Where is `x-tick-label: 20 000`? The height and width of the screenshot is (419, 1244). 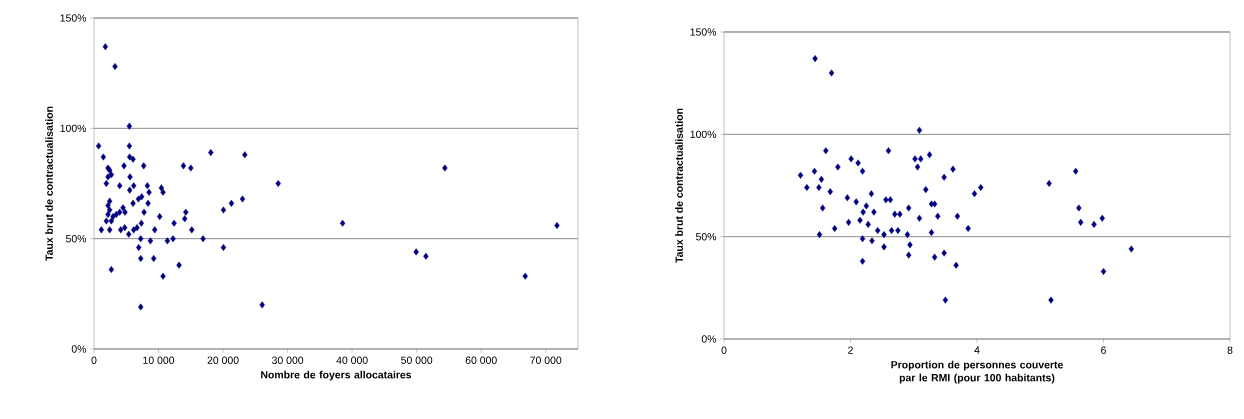
x-tick-label: 20 000 is located at coordinates (223, 360).